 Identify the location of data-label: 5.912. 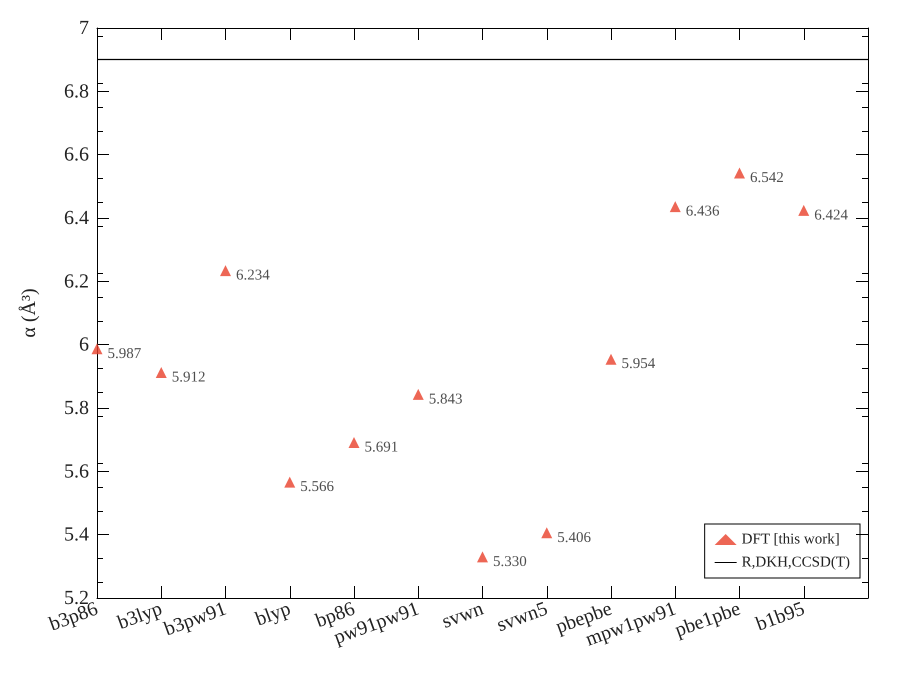
(189, 378).